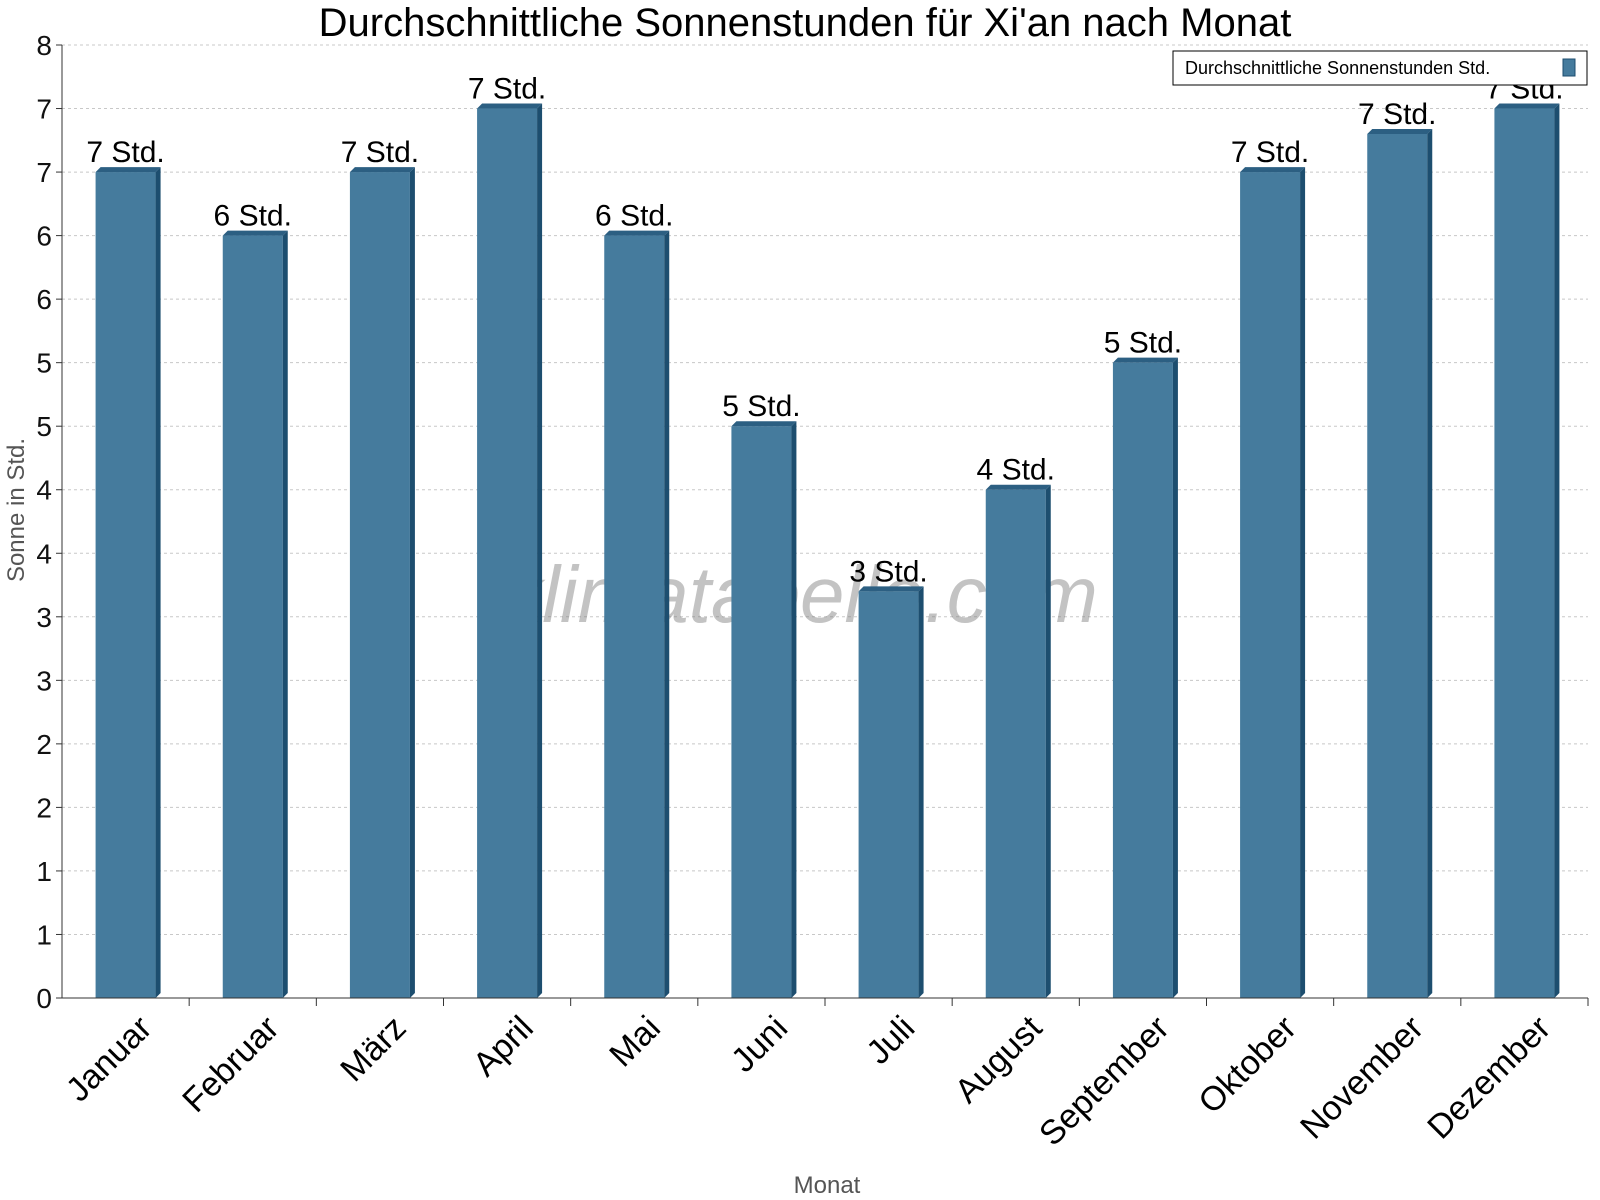 The width and height of the screenshot is (1600, 1200). What do you see at coordinates (1337, 68) in the screenshot?
I see `legend-label: Durchschnittliche Sonnenstunden Std.` at bounding box center [1337, 68].